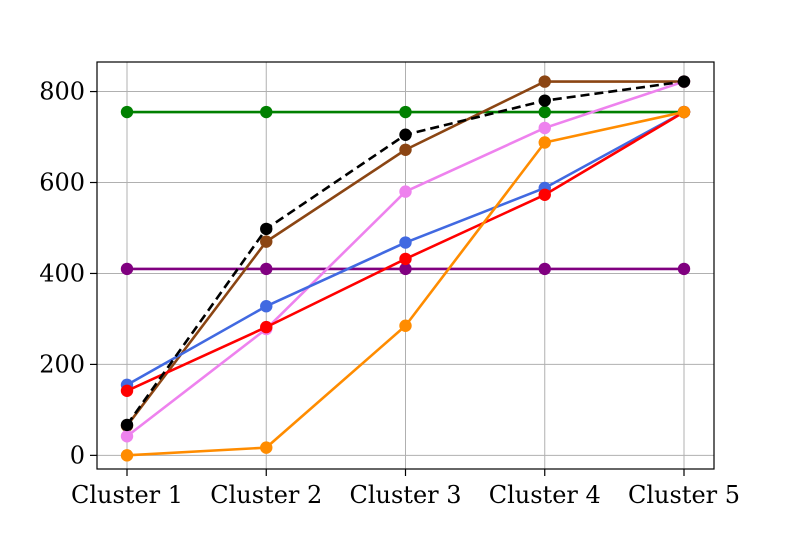  I want to click on y-tick-label: 200, so click(62, 364).